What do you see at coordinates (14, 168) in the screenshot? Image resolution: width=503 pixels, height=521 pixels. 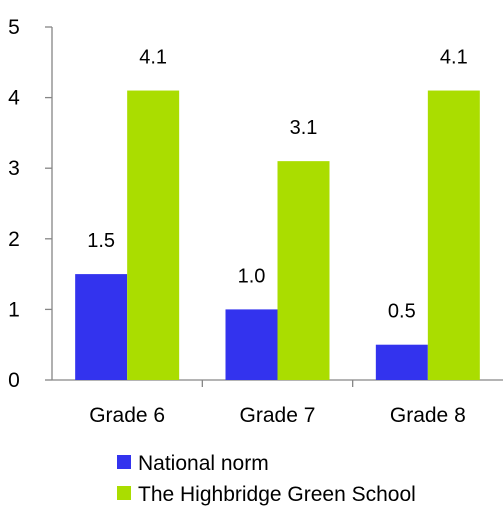 I see `y-tick-label: 3` at bounding box center [14, 168].